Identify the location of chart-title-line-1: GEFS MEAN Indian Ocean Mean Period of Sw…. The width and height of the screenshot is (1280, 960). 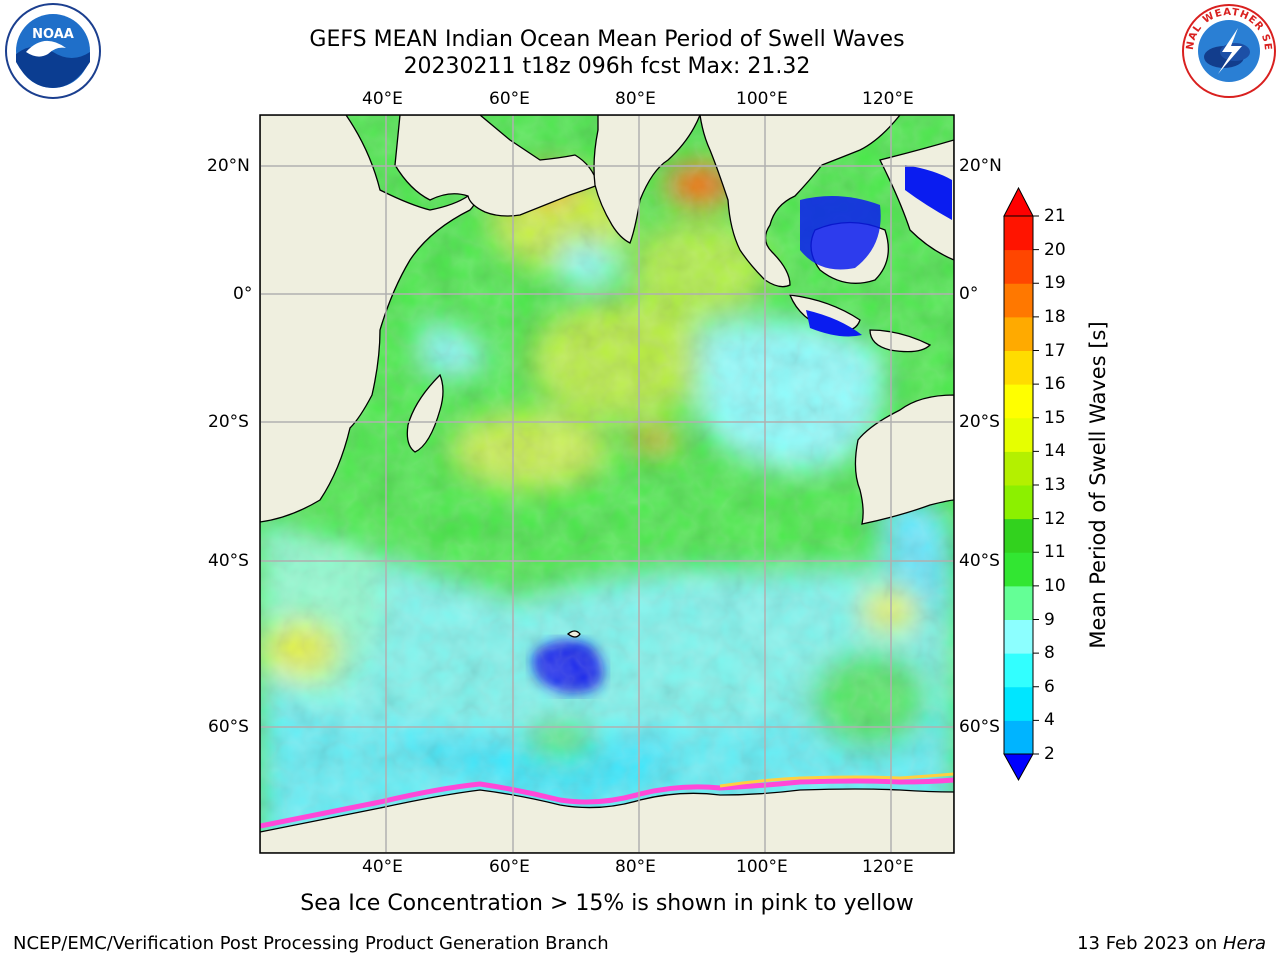
(607, 39).